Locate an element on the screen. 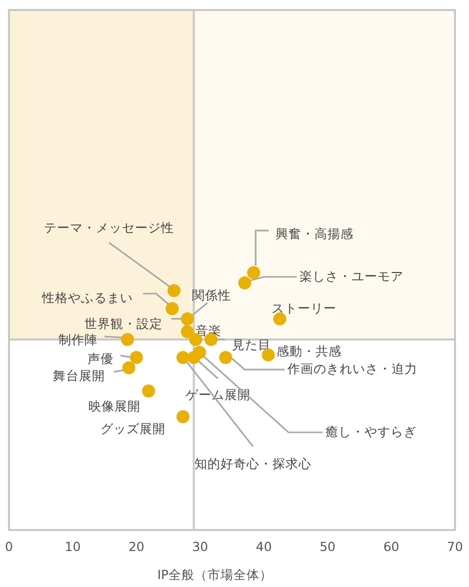  annotation: テーマ・メッセージ性 is located at coordinates (109, 228).